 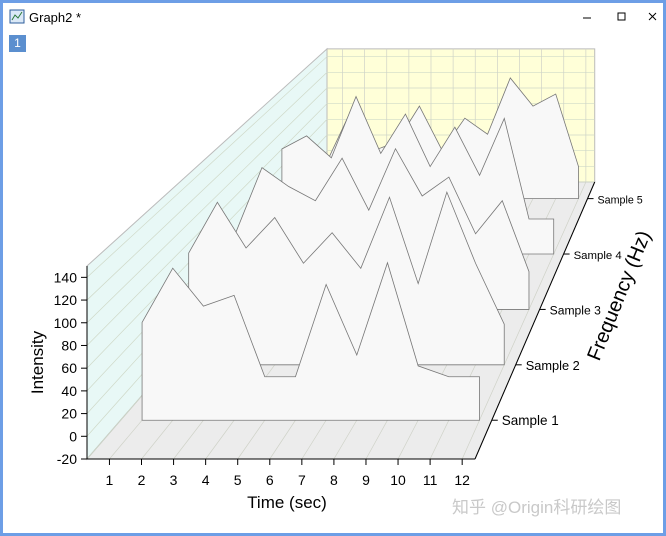 What do you see at coordinates (66, 323) in the screenshot?
I see `y-tick-label: 100` at bounding box center [66, 323].